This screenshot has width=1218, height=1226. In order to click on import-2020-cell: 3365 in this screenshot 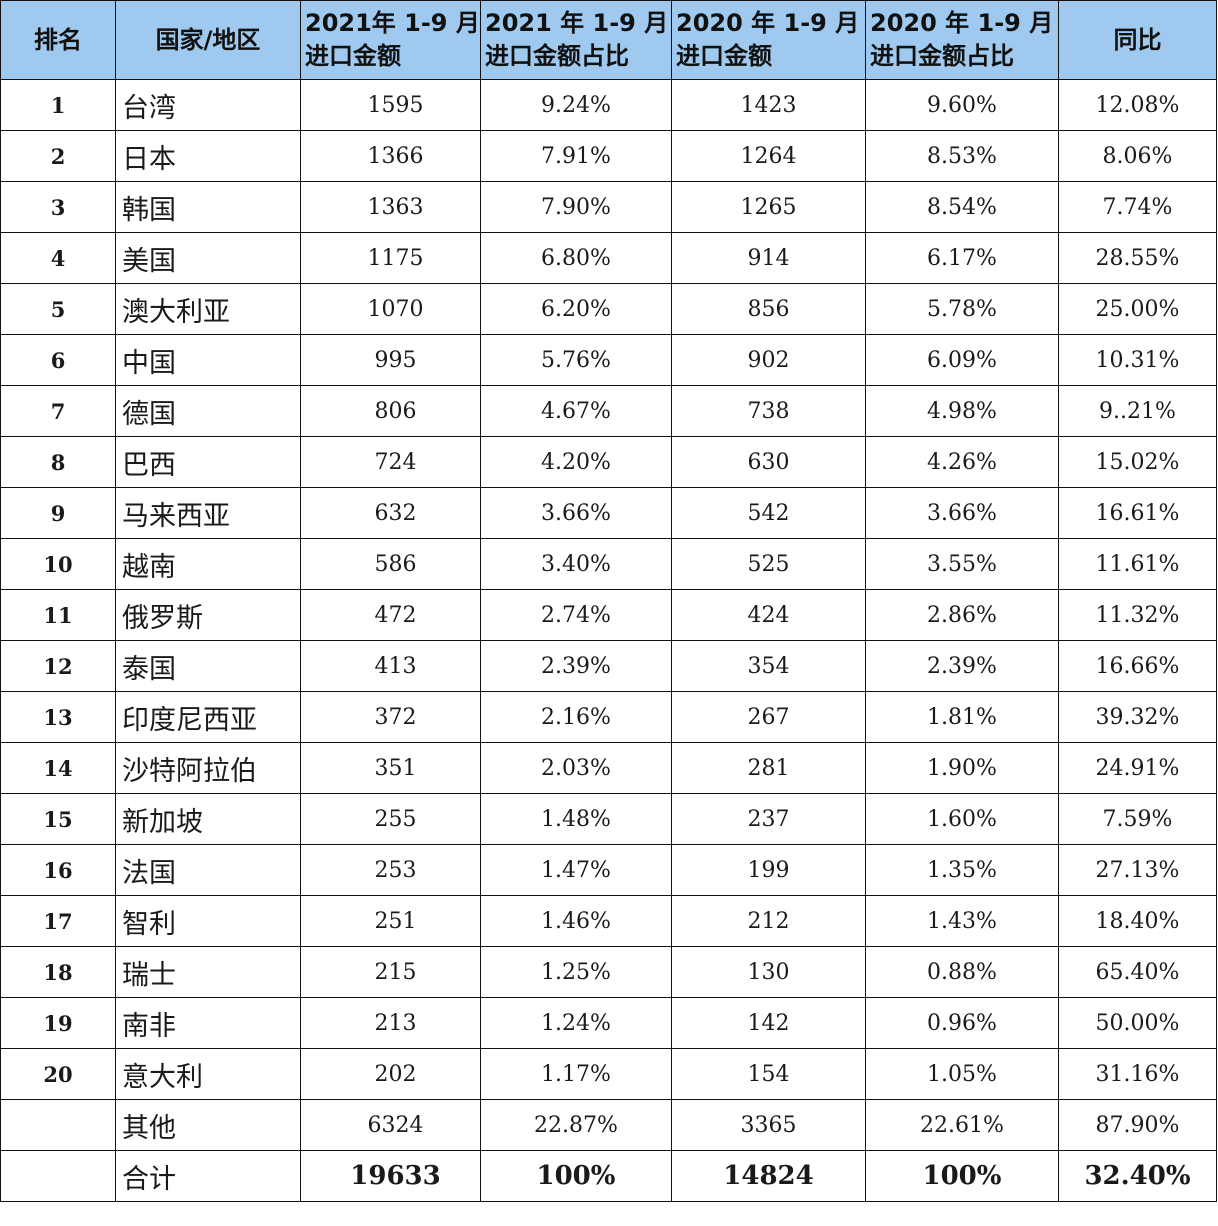, I will do `click(768, 1125)`.